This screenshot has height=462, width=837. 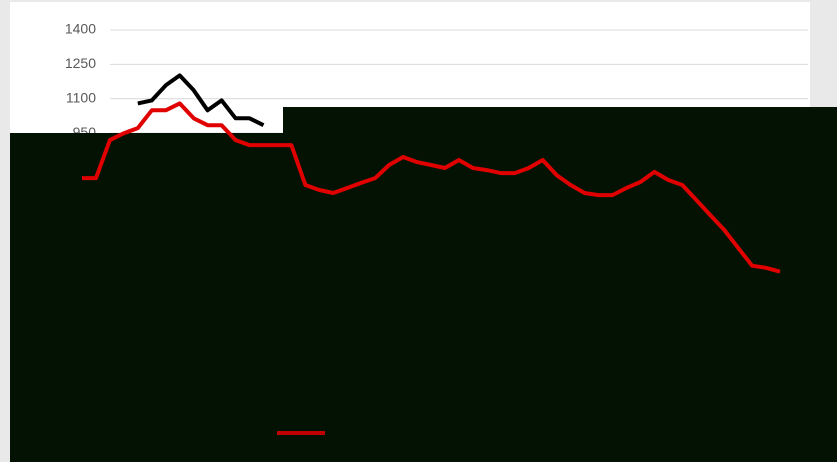 I want to click on series-line, so click(x=201, y=100).